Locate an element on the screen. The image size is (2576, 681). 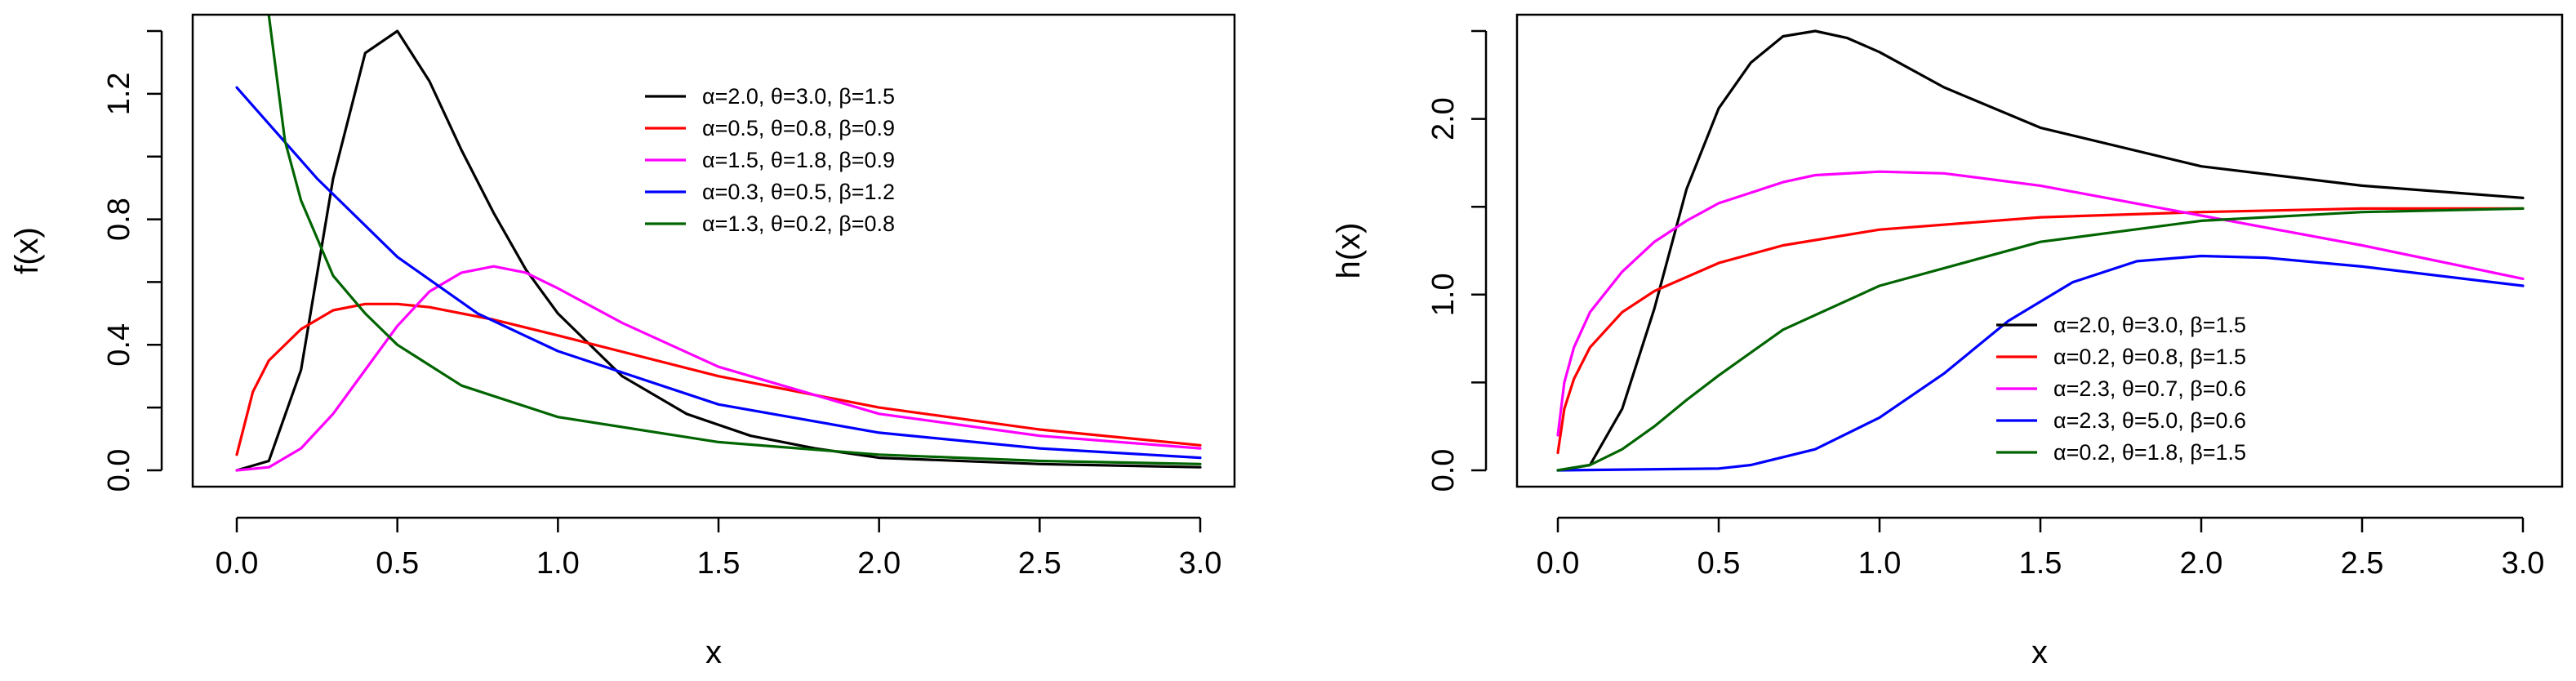
y-tick-label: 0.4 is located at coordinates (119, 345).